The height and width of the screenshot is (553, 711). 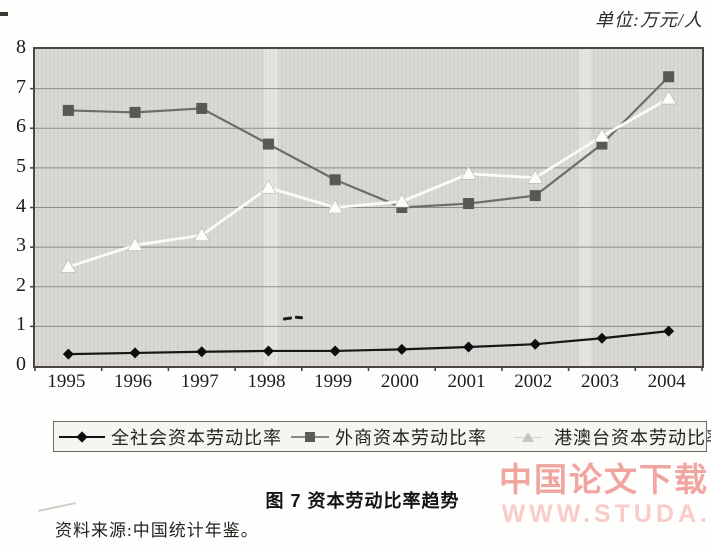 What do you see at coordinates (333, 381) in the screenshot?
I see `x-tick-label: 1999` at bounding box center [333, 381].